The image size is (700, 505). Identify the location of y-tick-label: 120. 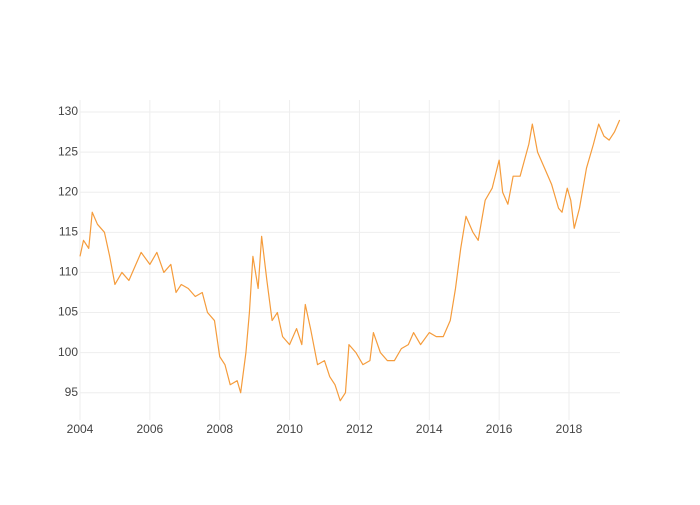
(68, 191).